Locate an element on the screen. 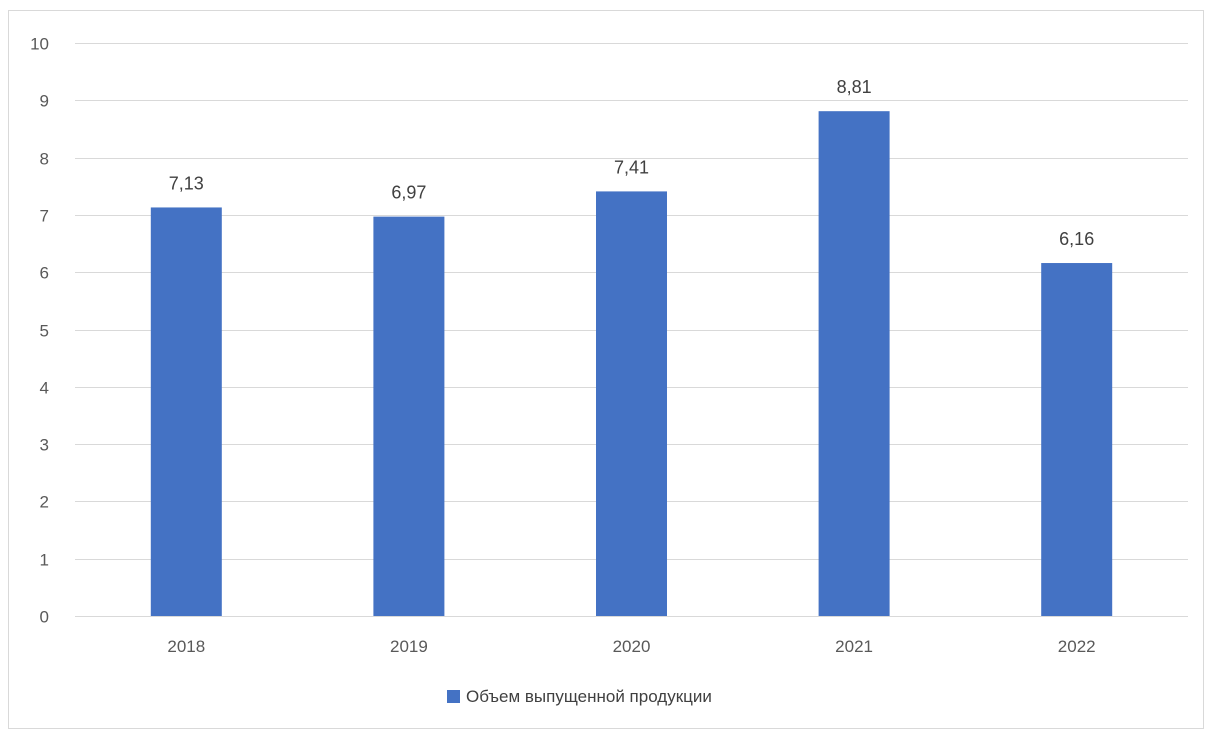 The width and height of the screenshot is (1205, 731). x-tick-label-2020: 2020 is located at coordinates (632, 646).